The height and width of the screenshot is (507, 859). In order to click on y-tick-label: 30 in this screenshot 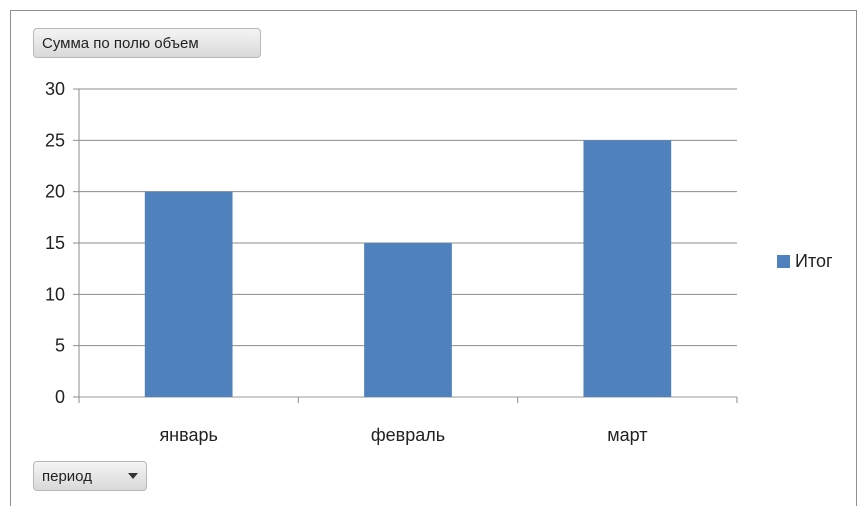, I will do `click(55, 89)`.